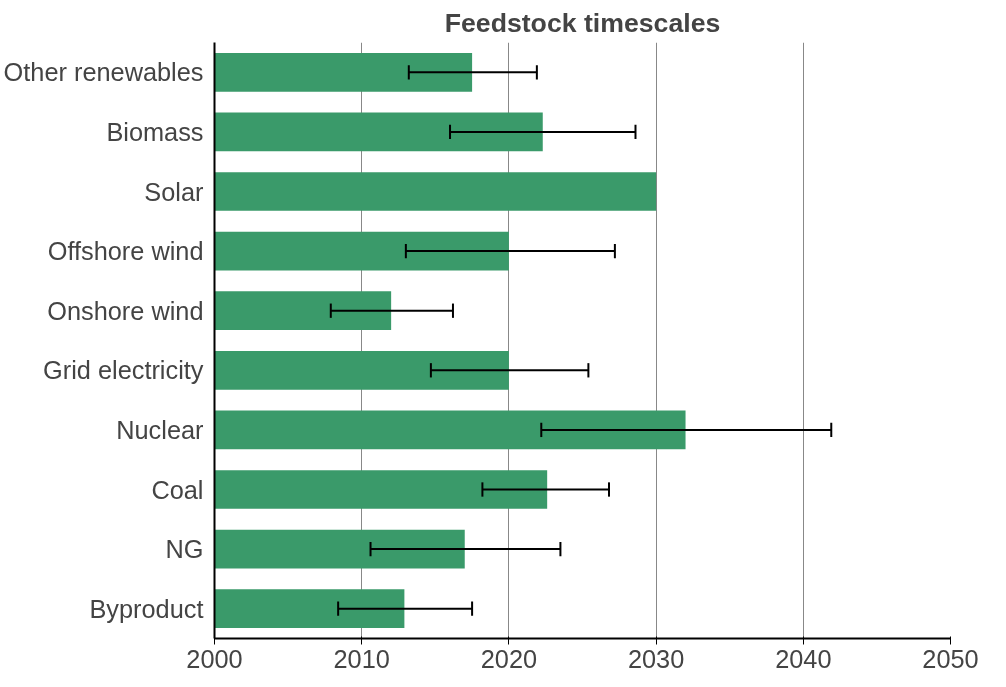 The image size is (1006, 687). I want to click on y-tick-label: NG, so click(184, 549).